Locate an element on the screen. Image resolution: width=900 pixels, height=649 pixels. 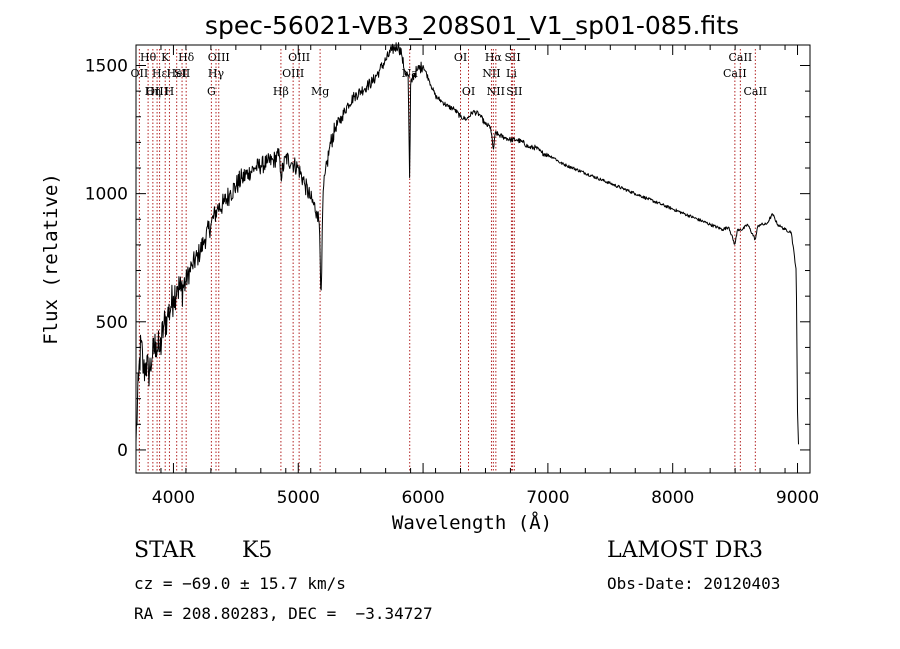
object-subclass: K5 is located at coordinates (257, 550).